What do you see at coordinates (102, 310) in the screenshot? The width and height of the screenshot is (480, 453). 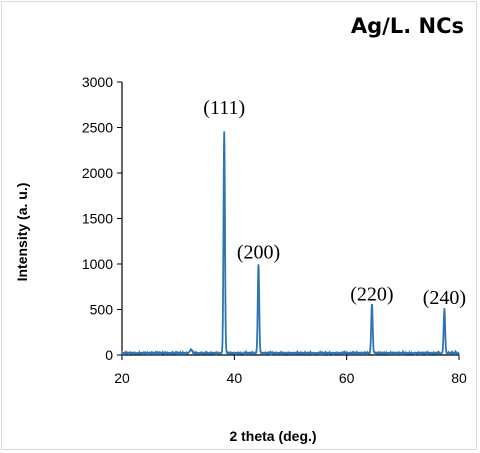 I see `y-tick-label: 500` at bounding box center [102, 310].